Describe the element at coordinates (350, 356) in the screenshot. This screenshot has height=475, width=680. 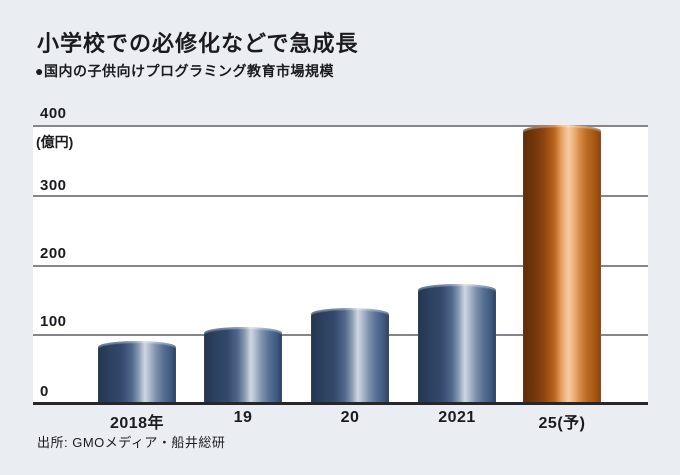
I see `bar-2020` at that location.